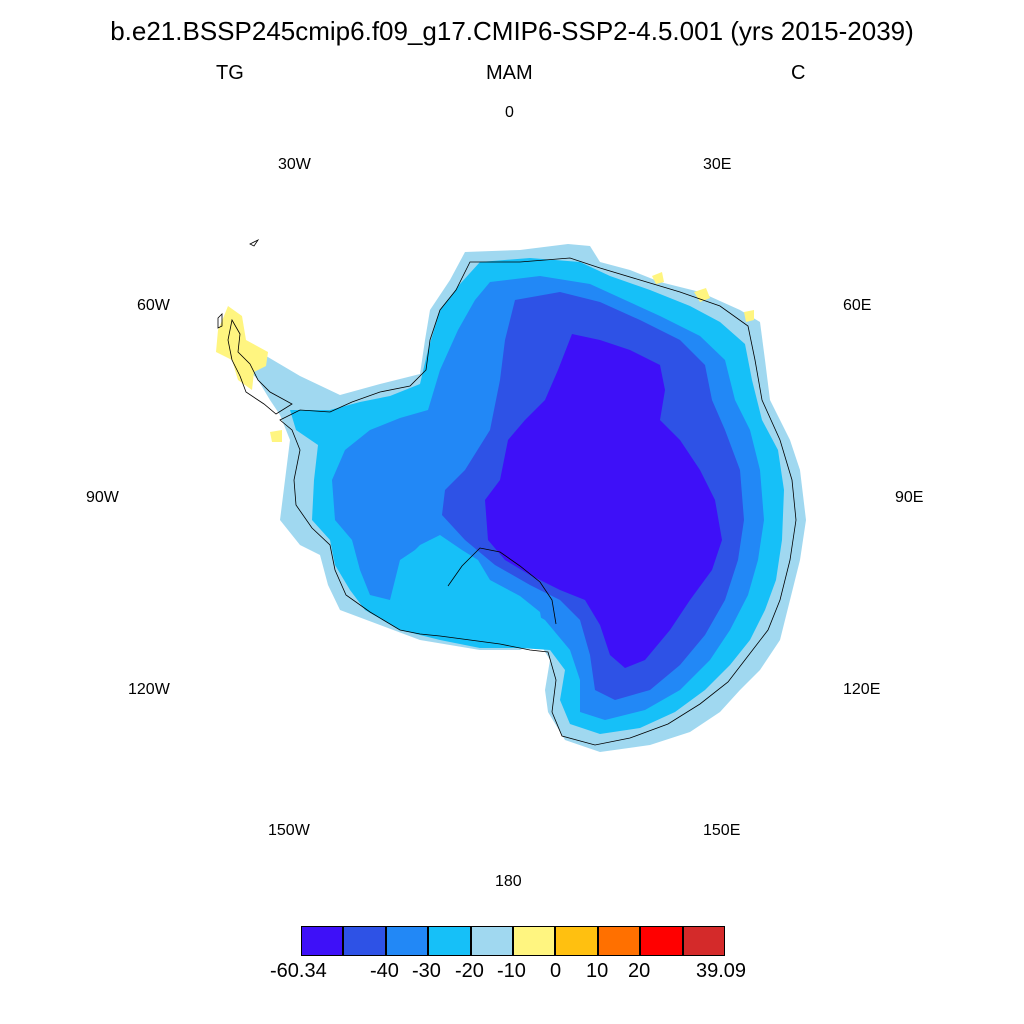 Image resolution: width=1024 pixels, height=1024 pixels. What do you see at coordinates (798, 73) in the screenshot?
I see `units-label: C` at bounding box center [798, 73].